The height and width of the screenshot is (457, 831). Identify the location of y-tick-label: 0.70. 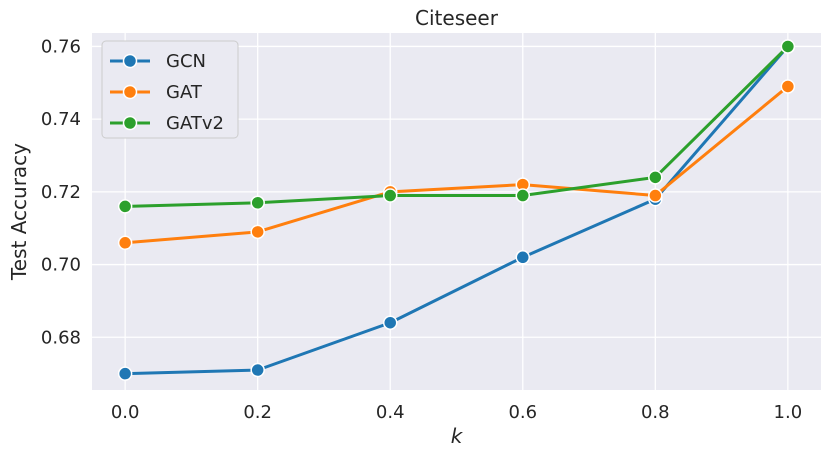
(61, 265).